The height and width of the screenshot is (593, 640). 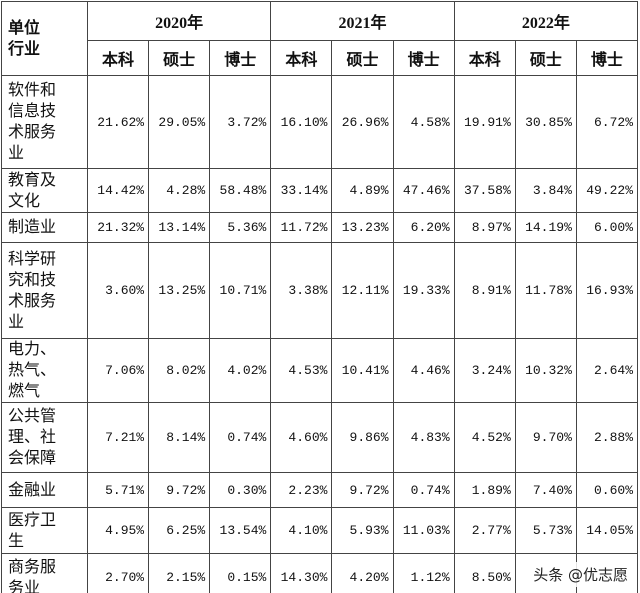 I want to click on value-cell: 6.20%, so click(x=423, y=227).